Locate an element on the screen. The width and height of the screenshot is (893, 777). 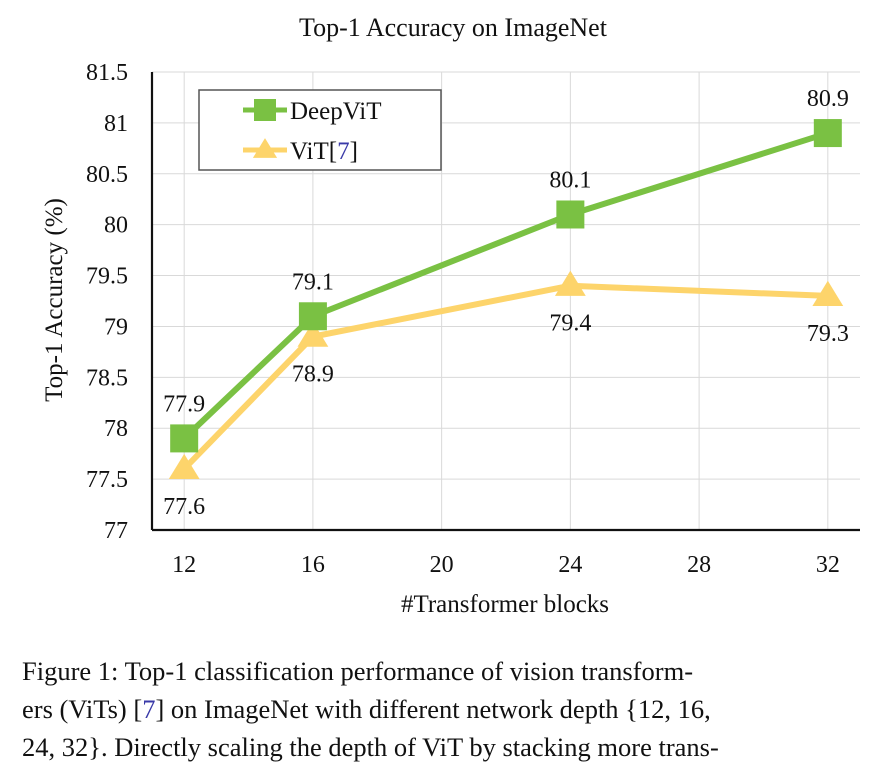
legend-entry: ViT[7] is located at coordinates (300, 151).